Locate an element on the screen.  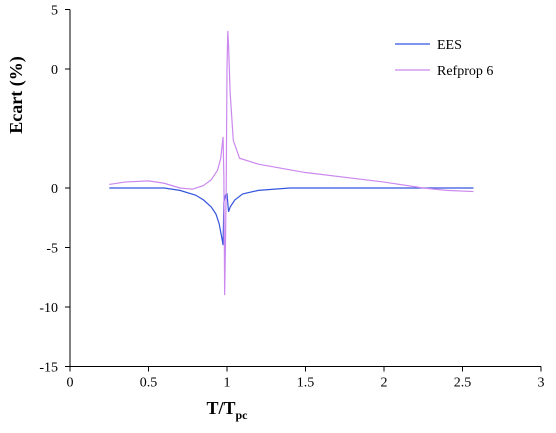
x-axis-label: T/Tpc is located at coordinates (227, 410).